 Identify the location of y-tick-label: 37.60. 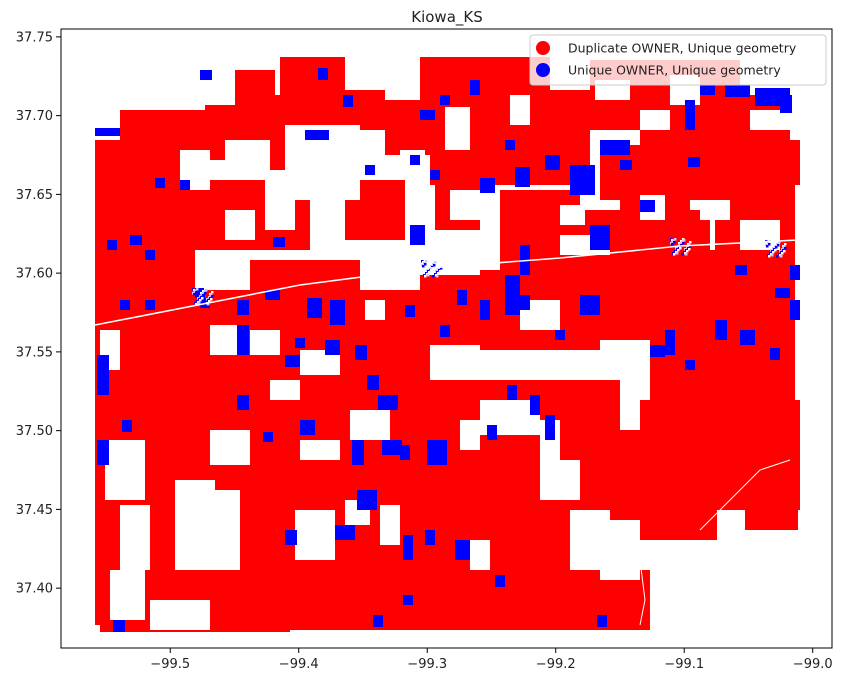
(34, 274).